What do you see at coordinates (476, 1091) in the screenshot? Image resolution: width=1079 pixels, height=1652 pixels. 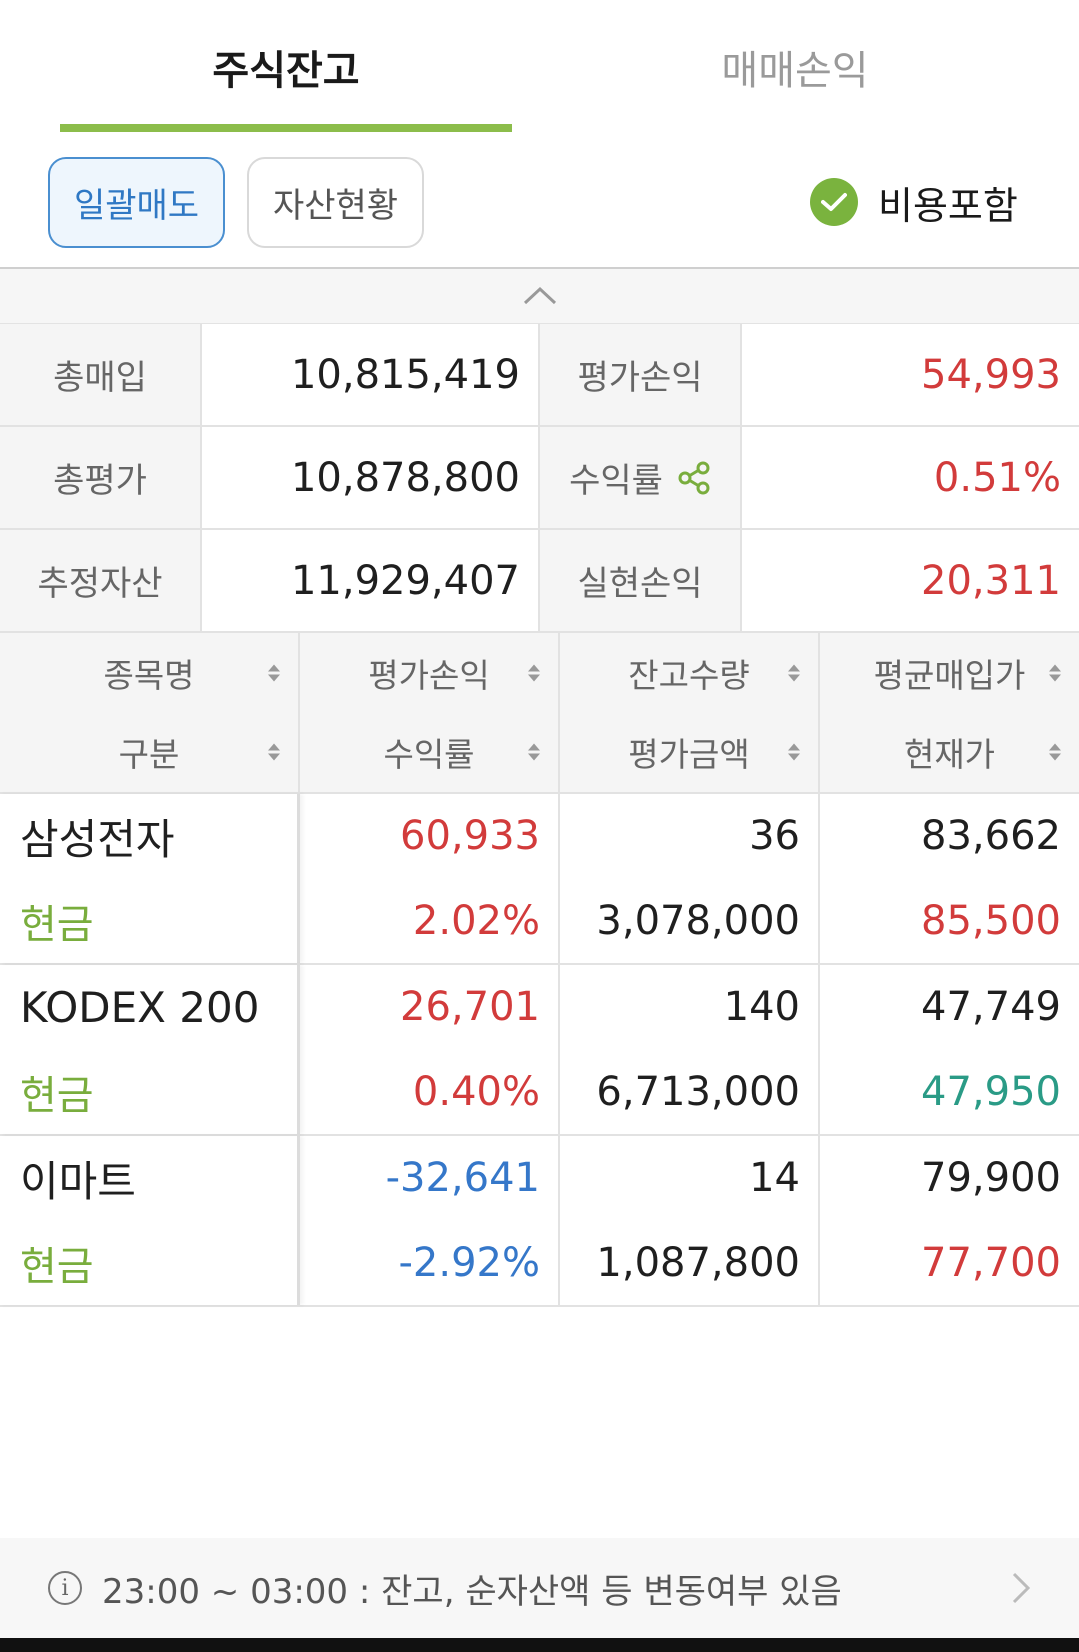 I see `stock-return-rate: 0.40%` at bounding box center [476, 1091].